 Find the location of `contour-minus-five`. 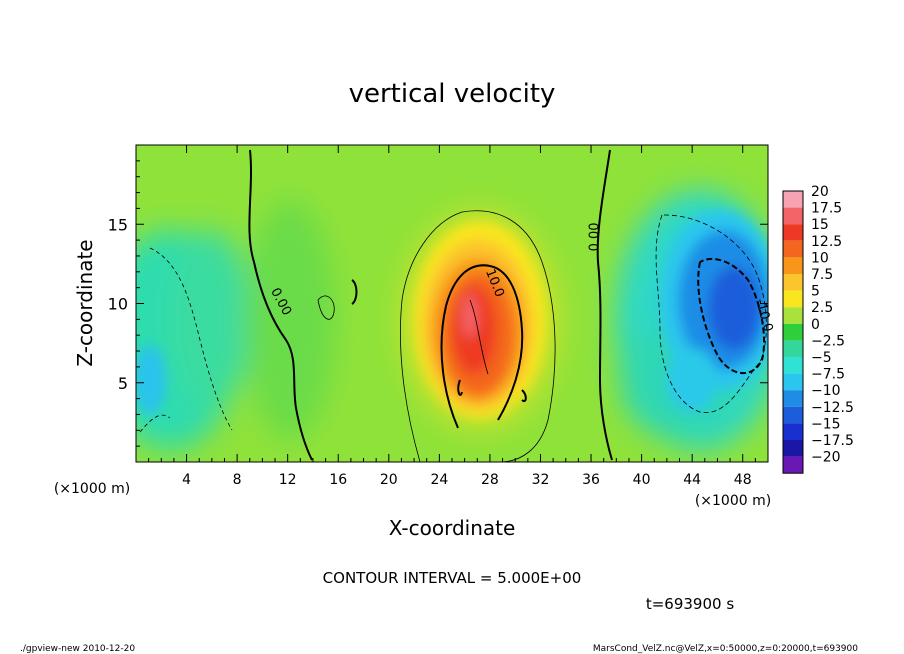

contour-minus-five is located at coordinates (711, 313).